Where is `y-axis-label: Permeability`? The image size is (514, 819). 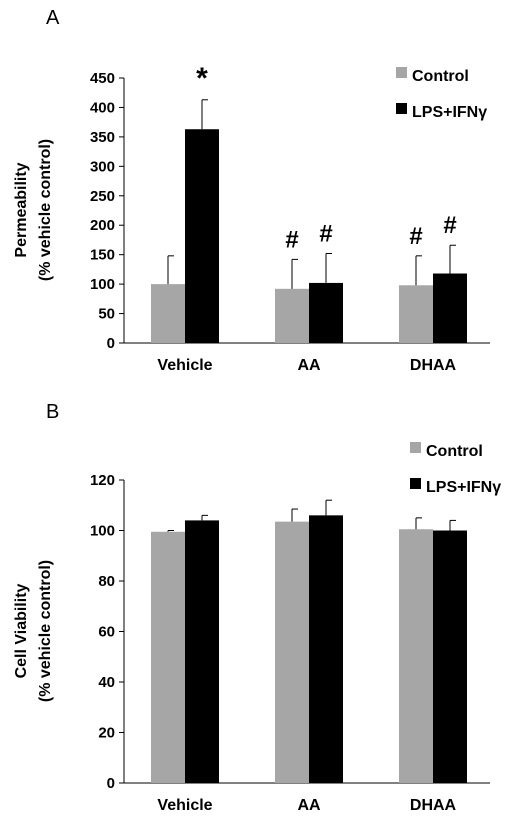 y-axis-label: Permeability is located at coordinates (21, 209).